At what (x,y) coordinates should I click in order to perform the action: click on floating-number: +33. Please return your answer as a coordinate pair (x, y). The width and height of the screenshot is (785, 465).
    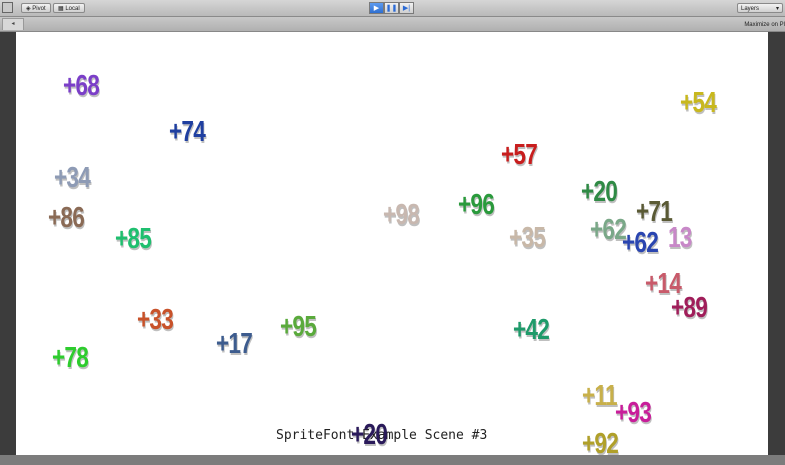
    Looking at the image, I should click on (155, 320).